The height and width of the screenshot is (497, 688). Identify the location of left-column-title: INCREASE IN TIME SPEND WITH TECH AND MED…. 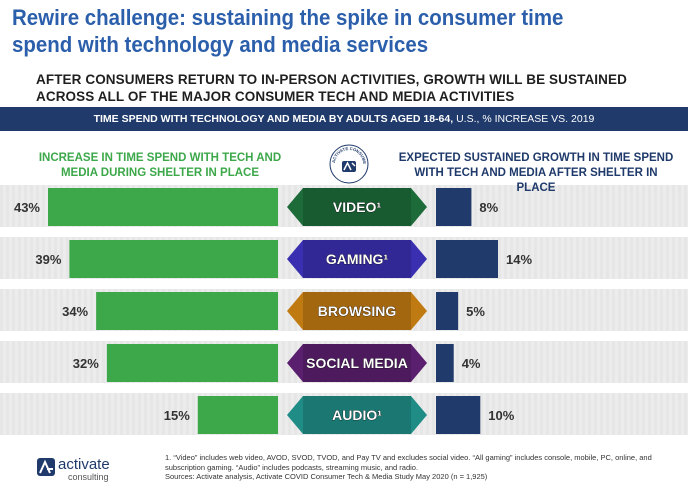
(160, 165).